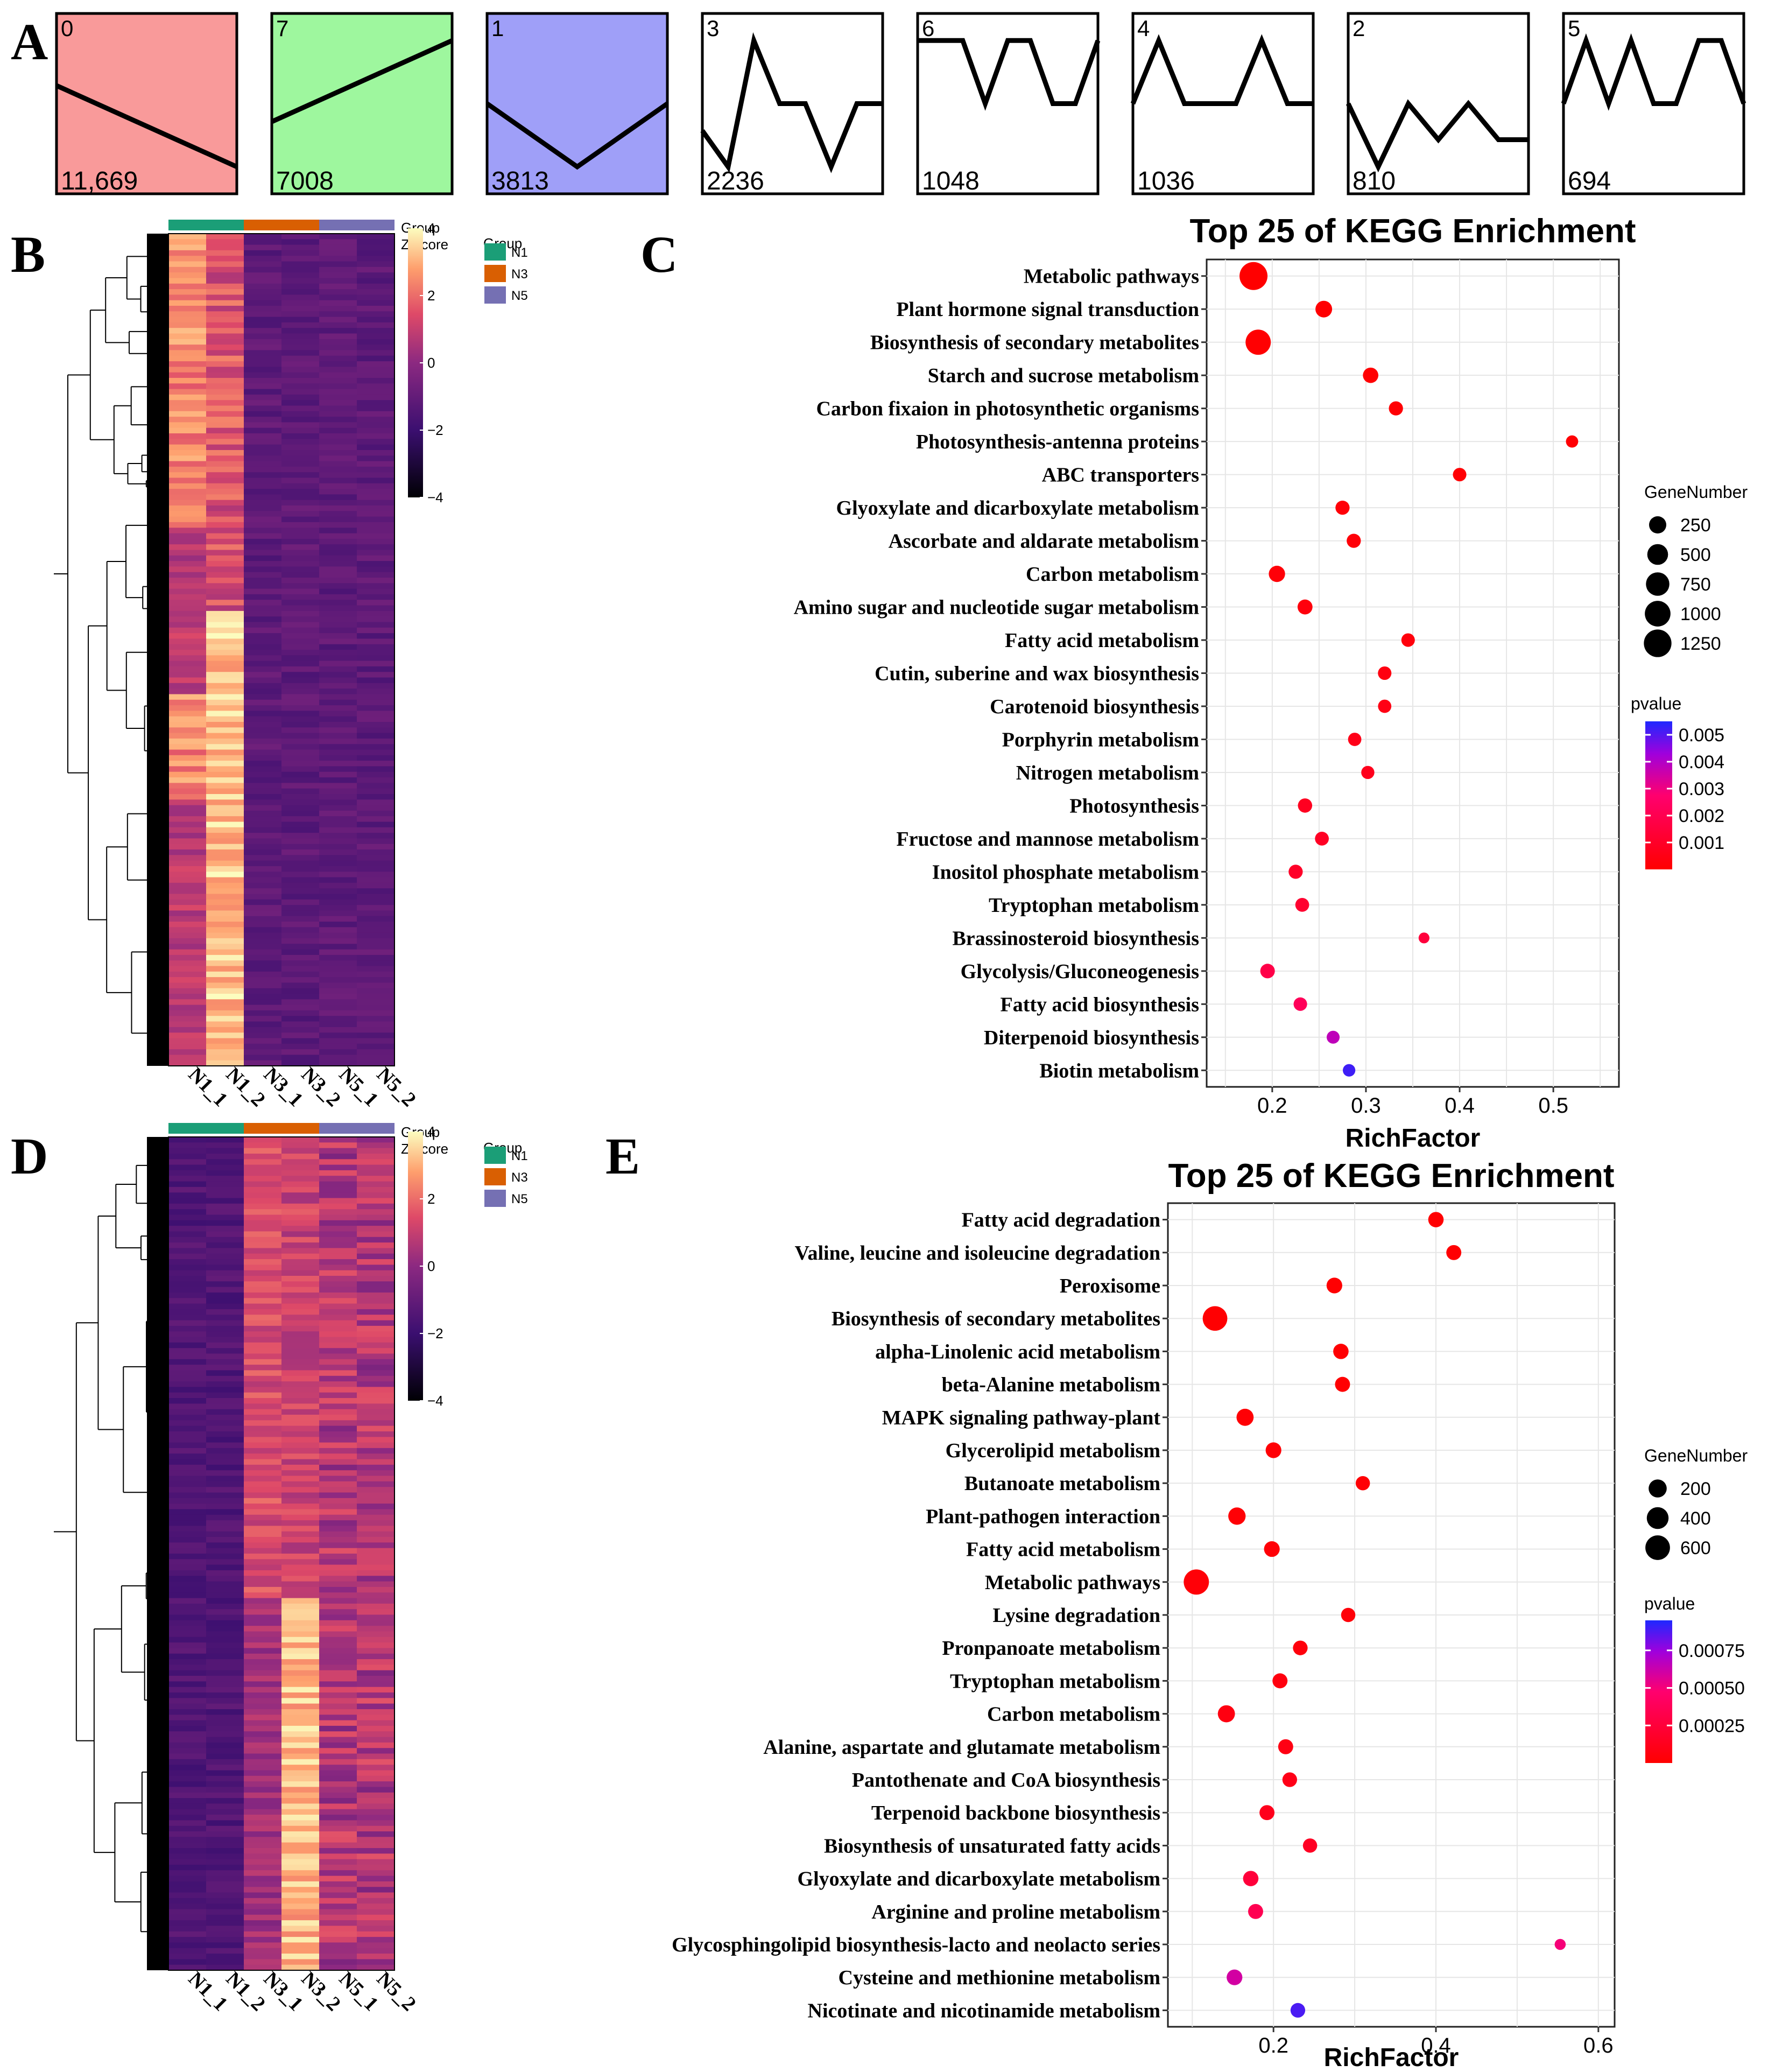  Describe the element at coordinates (435, 497) in the screenshot. I see `colorbar-tick: −4` at that location.